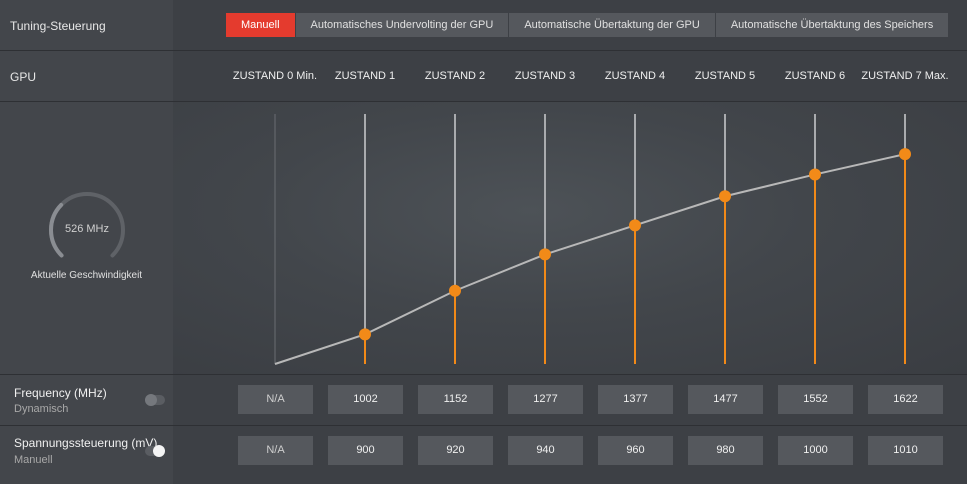  Describe the element at coordinates (86, 455) in the screenshot. I see `voltage-label-cell: Spannungssteuerung (mV) Manuell` at that location.